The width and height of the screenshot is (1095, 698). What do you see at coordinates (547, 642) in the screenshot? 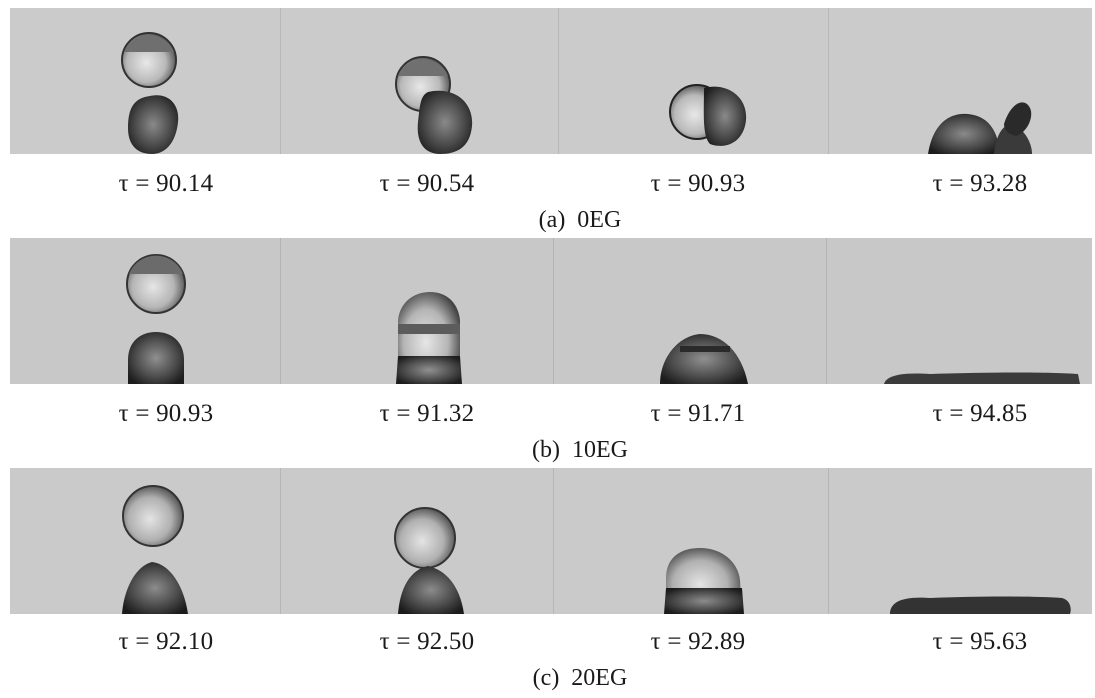
I see `tau-row-c: τ = 92.10 τ = 92.50 τ = 92.89 τ = 95.63` at bounding box center [547, 642].